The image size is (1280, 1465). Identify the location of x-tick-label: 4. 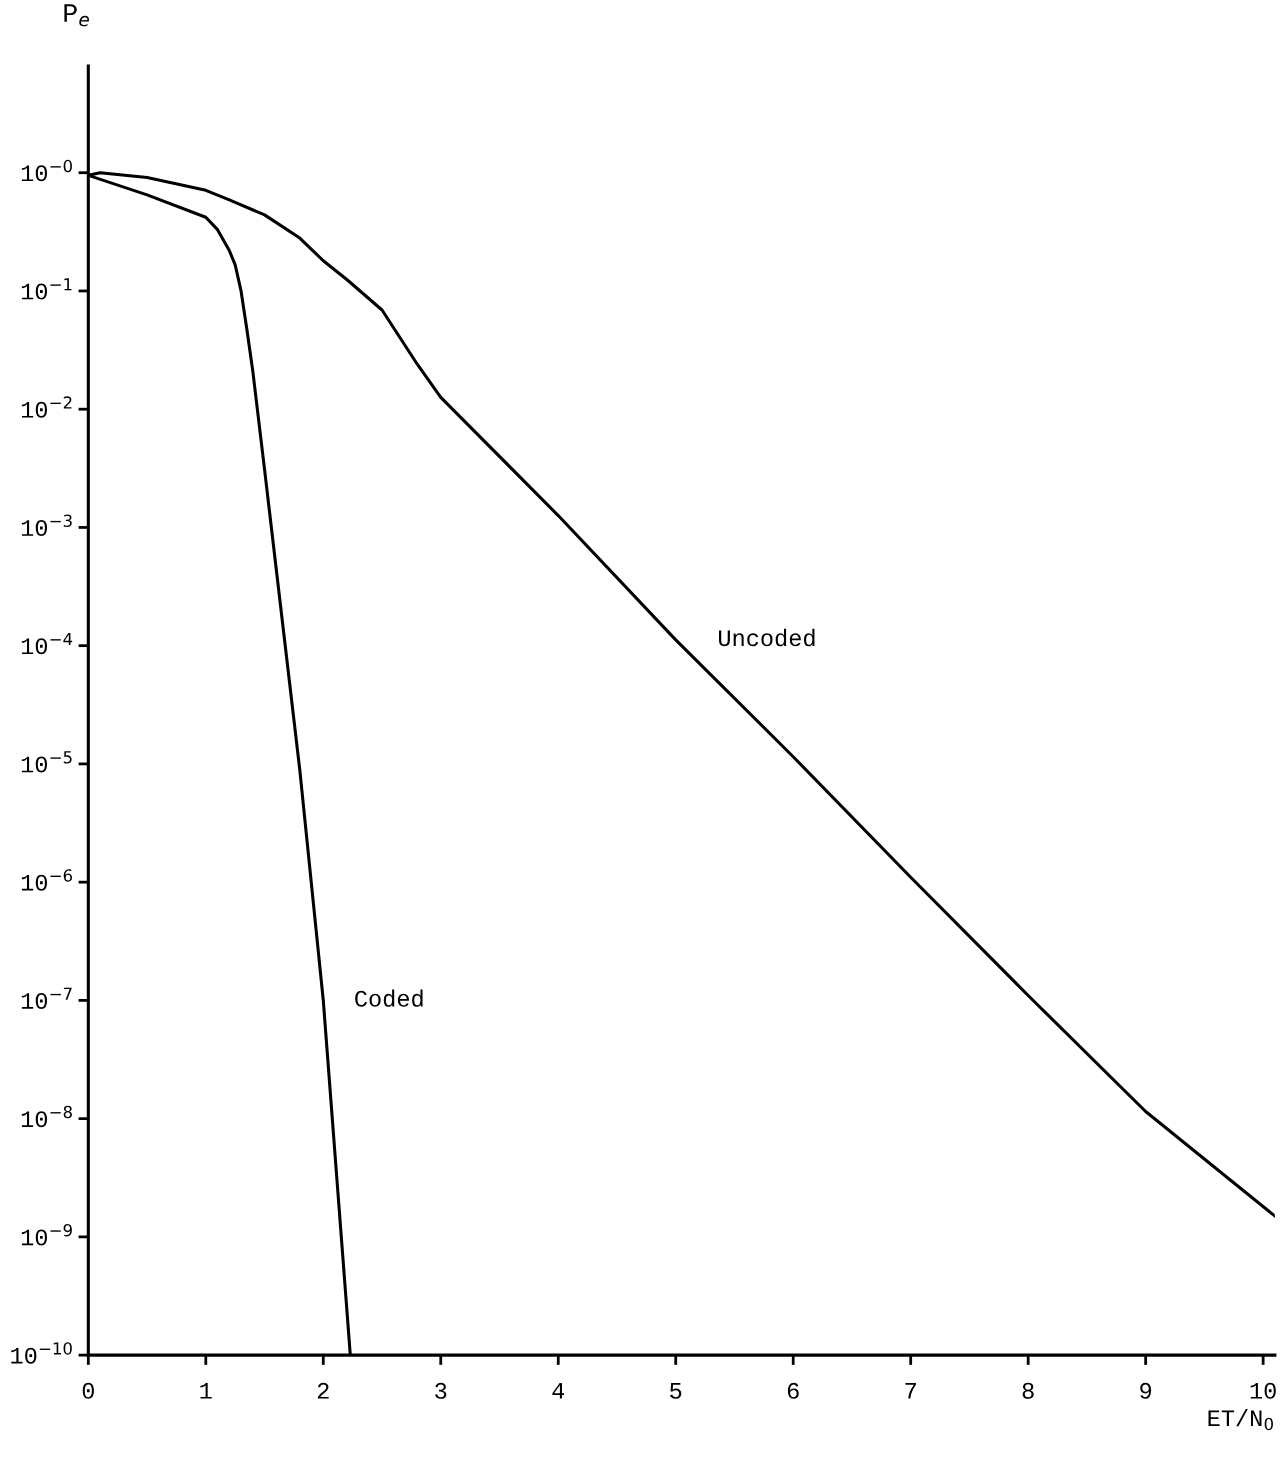
(558, 1391).